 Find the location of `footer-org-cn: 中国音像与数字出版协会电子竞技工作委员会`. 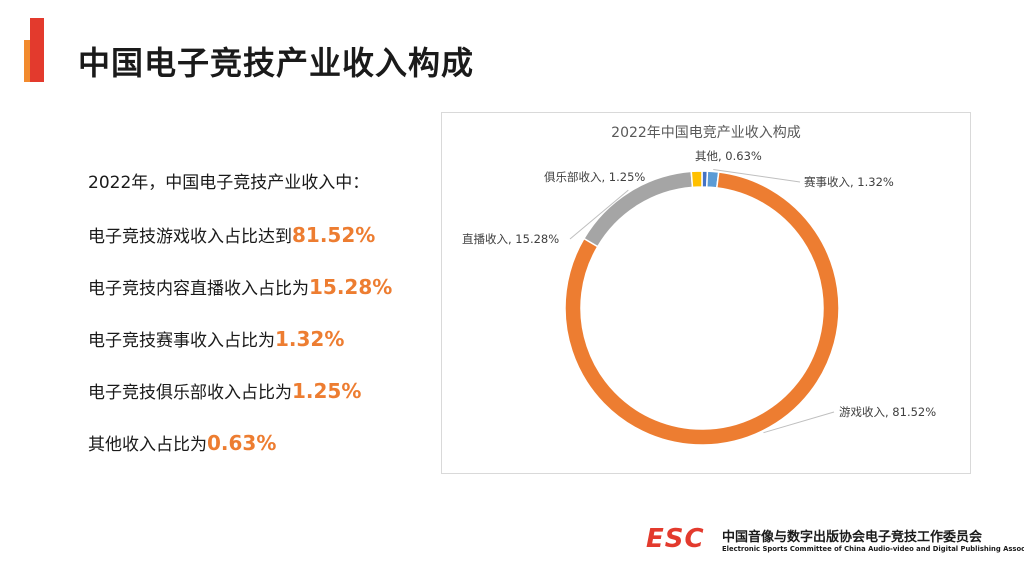

footer-org-cn: 中国音像与数字出版协会电子竞技工作委员会 is located at coordinates (852, 537).